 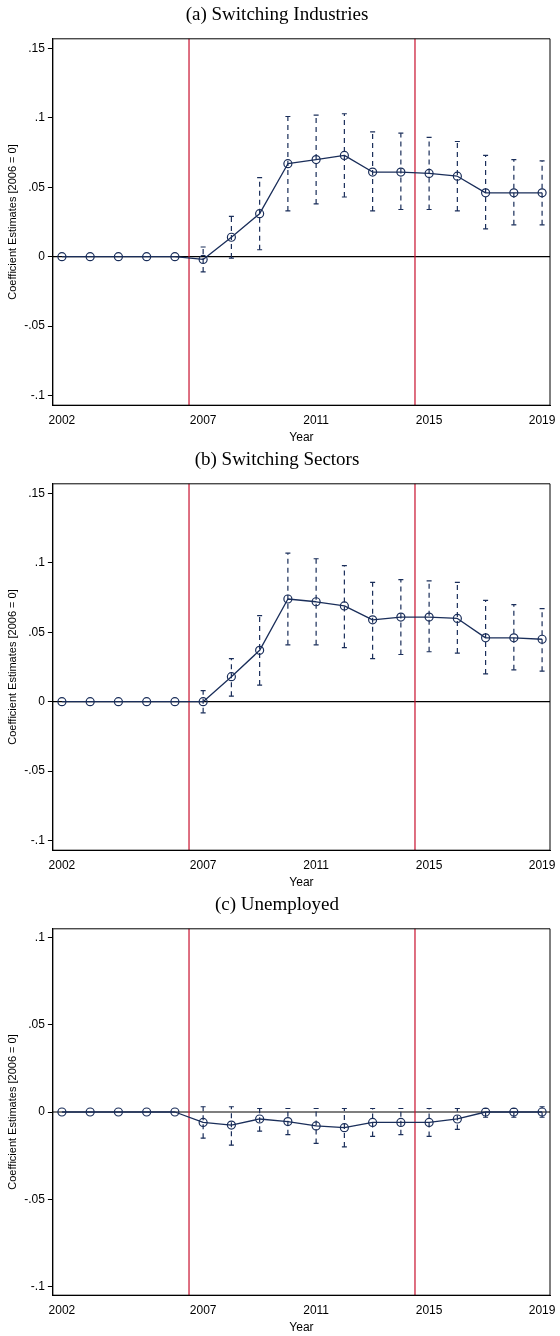 I want to click on chart-title: (a) Switching Industries, so click(x=277, y=14).